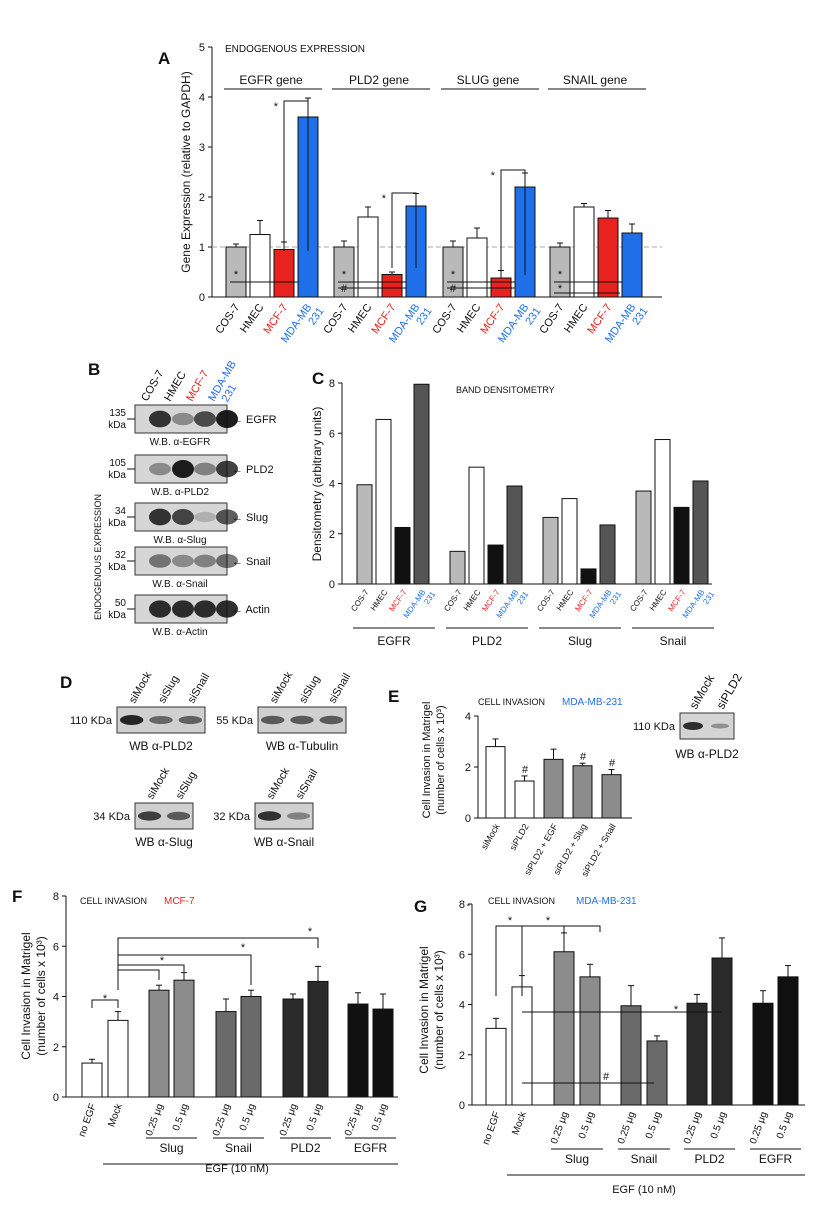 The height and width of the screenshot is (1229, 820). What do you see at coordinates (117, 413) in the screenshot?
I see `mw-value: 135` at bounding box center [117, 413].